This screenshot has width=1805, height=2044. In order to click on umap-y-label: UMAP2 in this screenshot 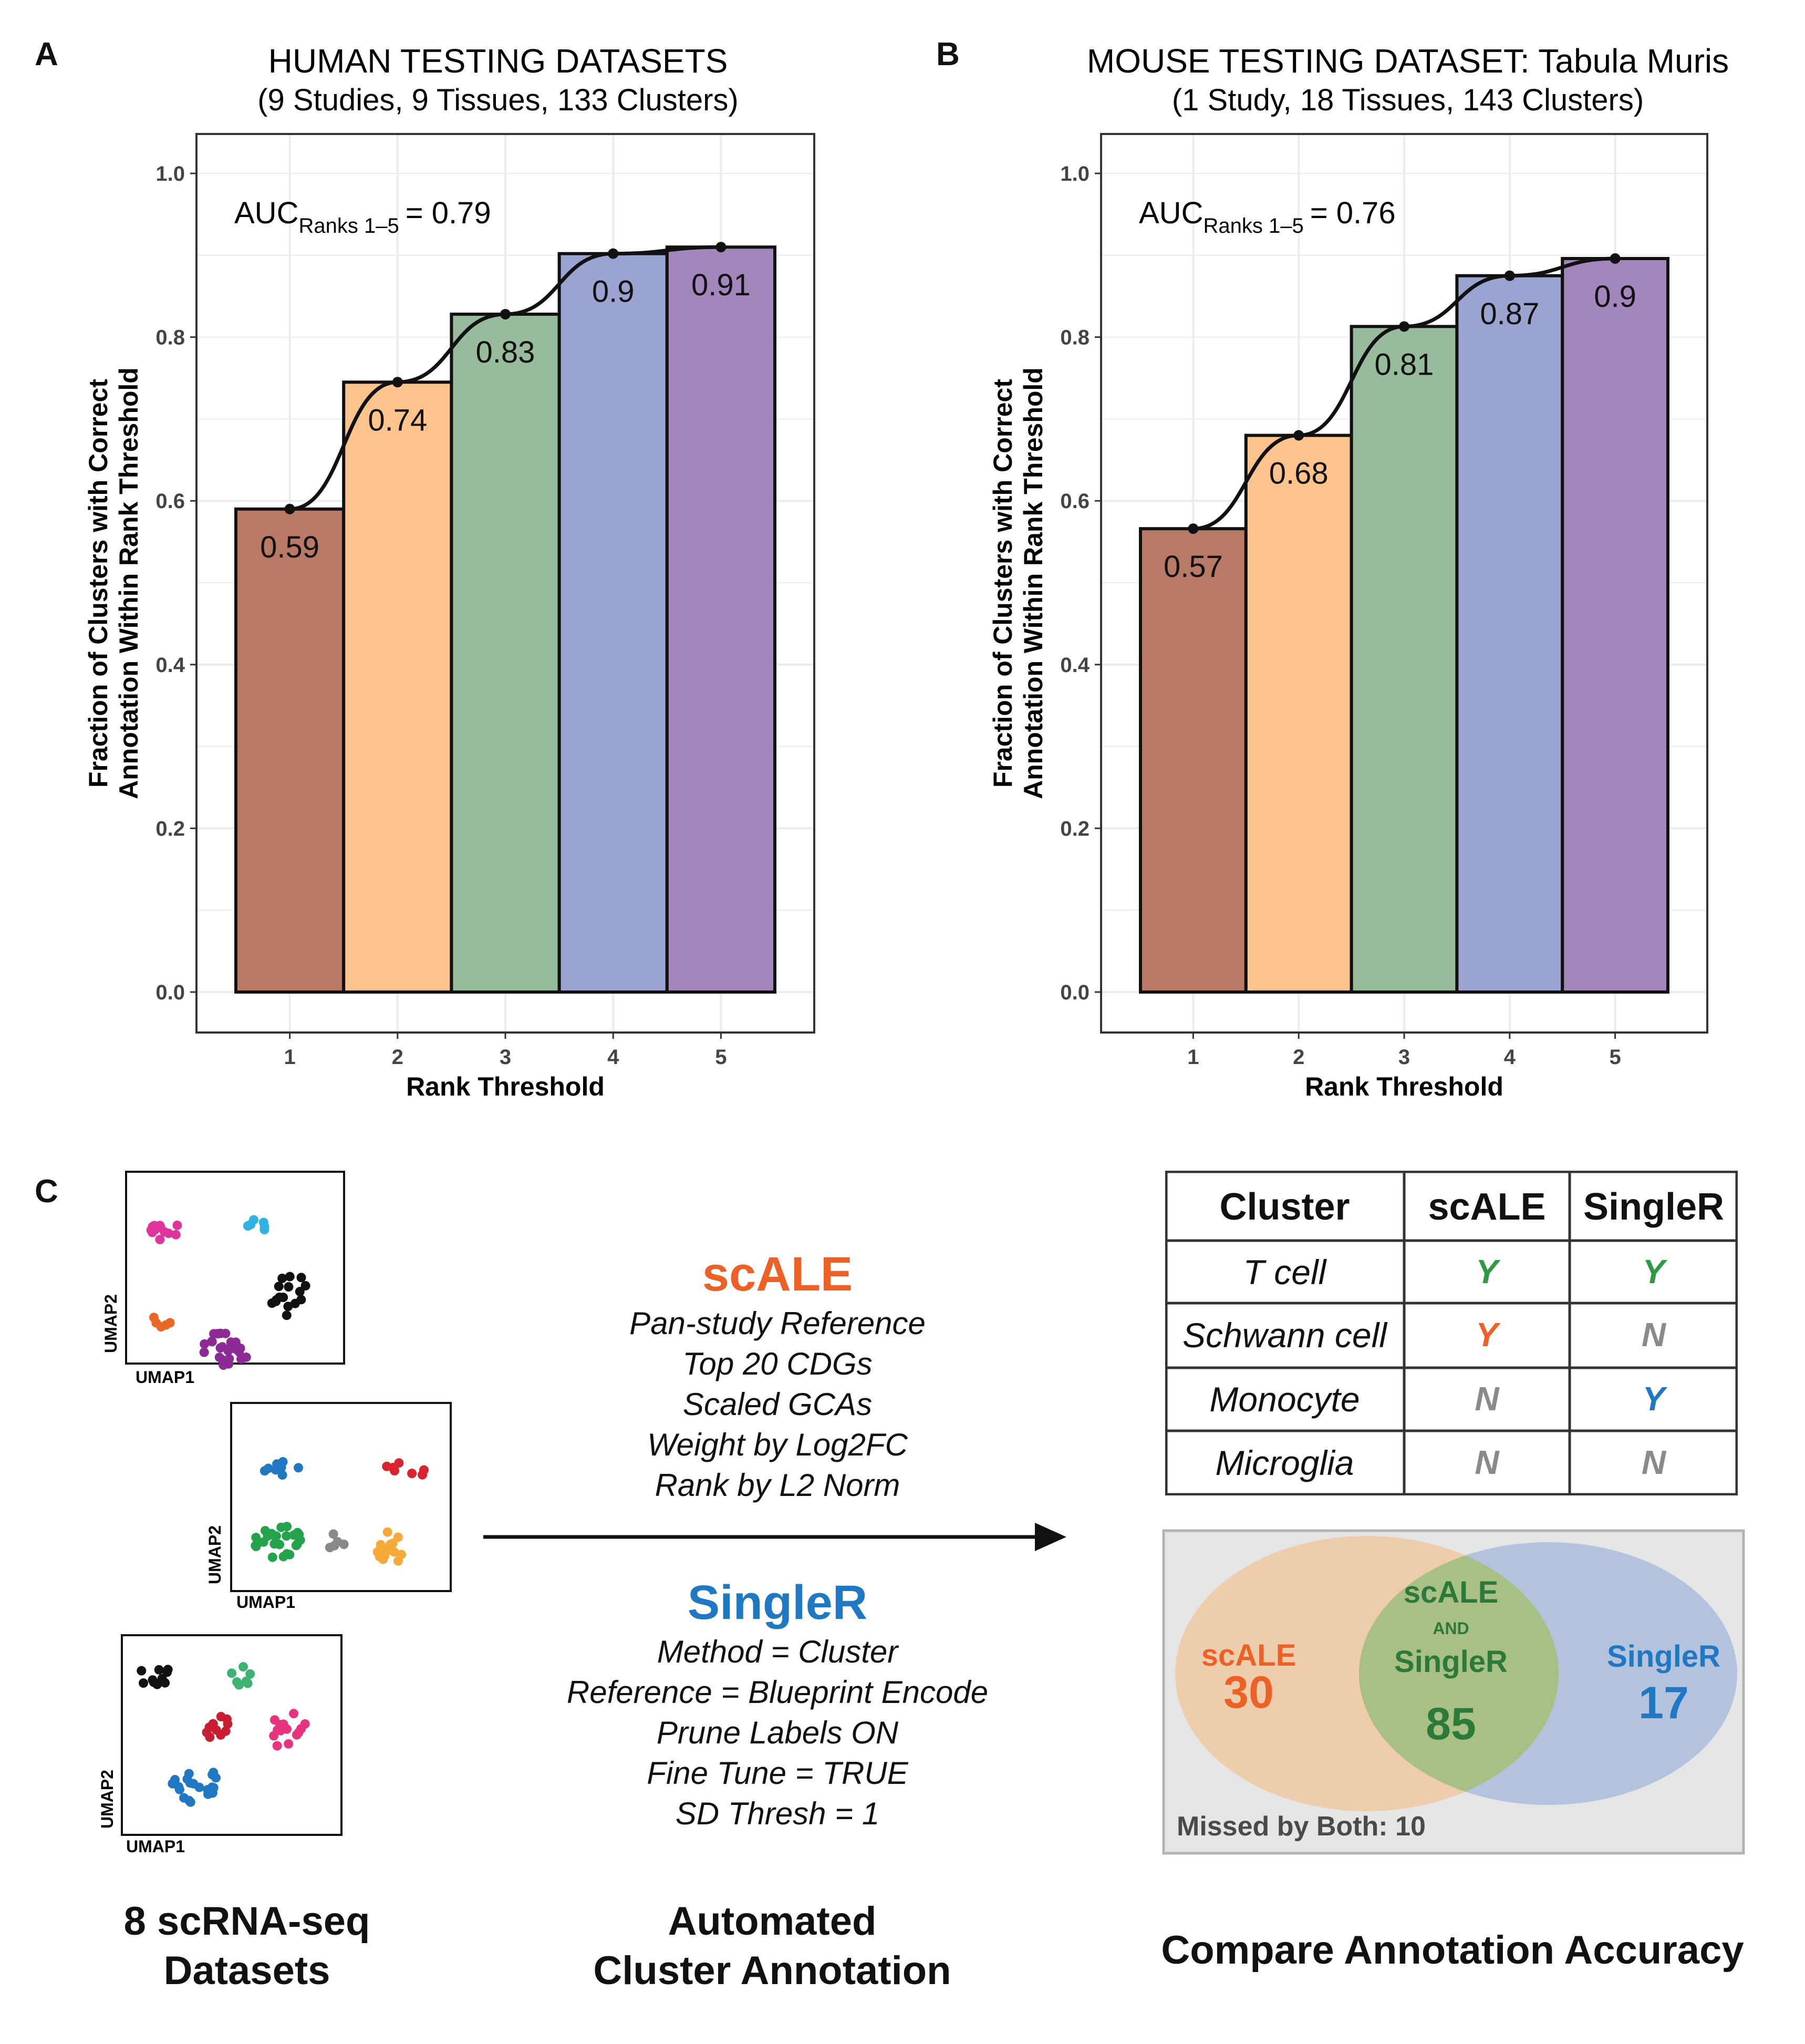, I will do `click(110, 1324)`.